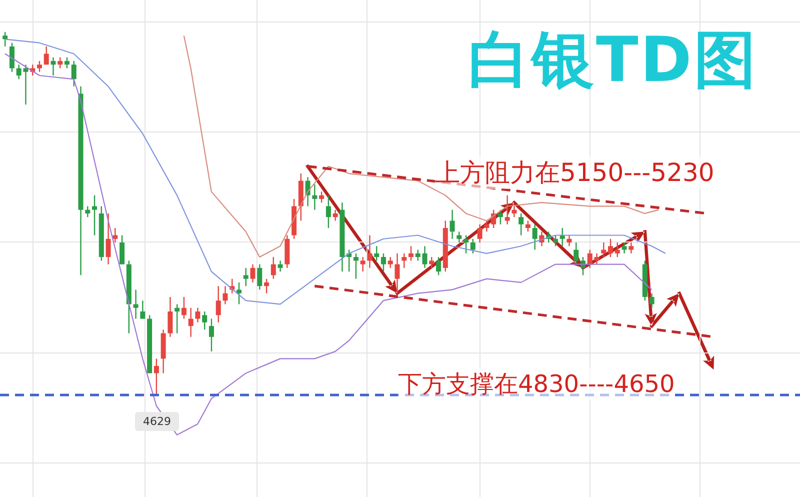 This screenshot has width=800, height=497. What do you see at coordinates (613, 60) in the screenshot?
I see `chart-title: 白银TD图` at bounding box center [613, 60].